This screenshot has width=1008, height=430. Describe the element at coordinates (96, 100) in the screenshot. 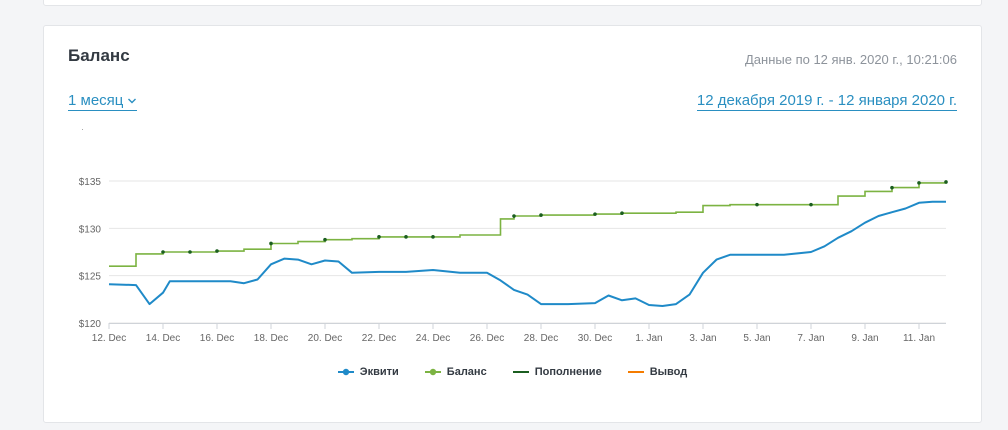

I see `period-label: 1 месяц` at that location.